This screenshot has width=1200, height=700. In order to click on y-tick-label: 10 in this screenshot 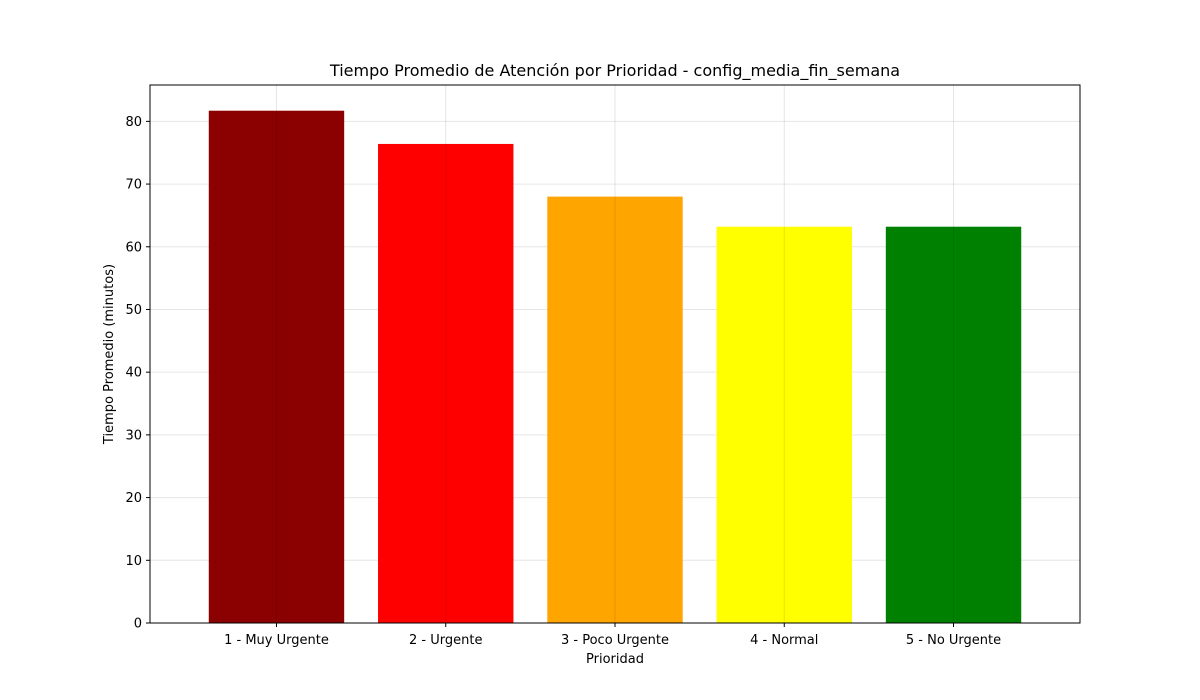, I will do `click(133, 561)`.